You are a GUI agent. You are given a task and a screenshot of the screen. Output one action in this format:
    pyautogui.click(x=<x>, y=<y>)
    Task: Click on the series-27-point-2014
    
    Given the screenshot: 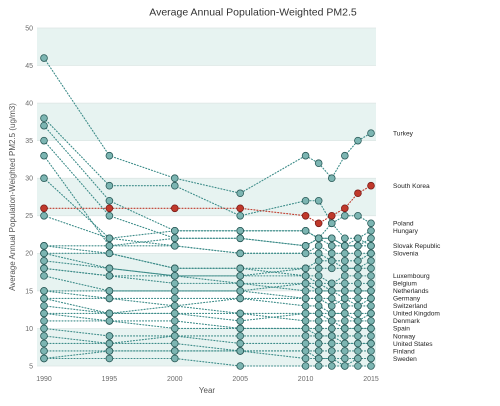 What is the action you would take?
    pyautogui.click(x=358, y=328)
    